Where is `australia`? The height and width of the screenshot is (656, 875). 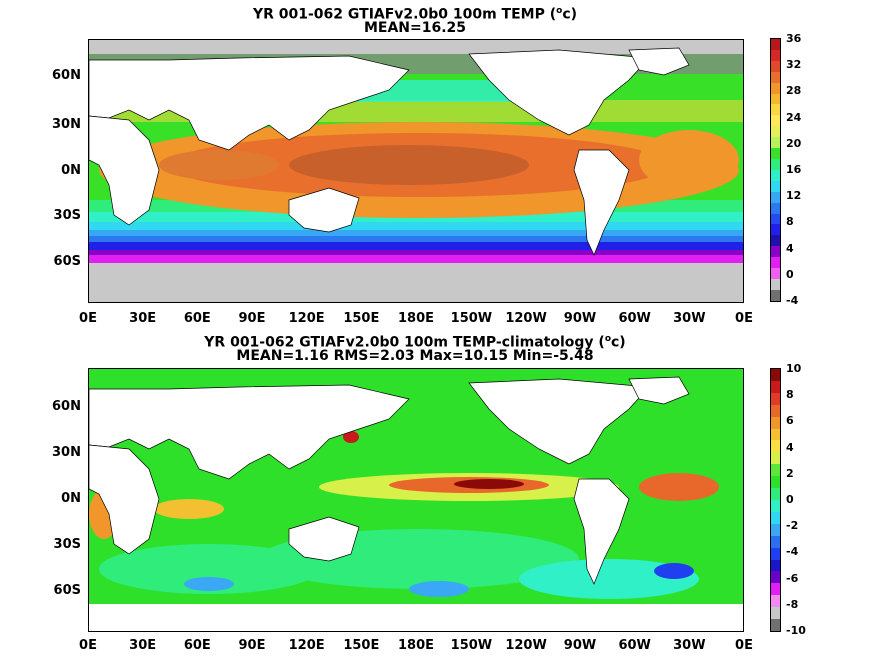
australia is located at coordinates (324, 210).